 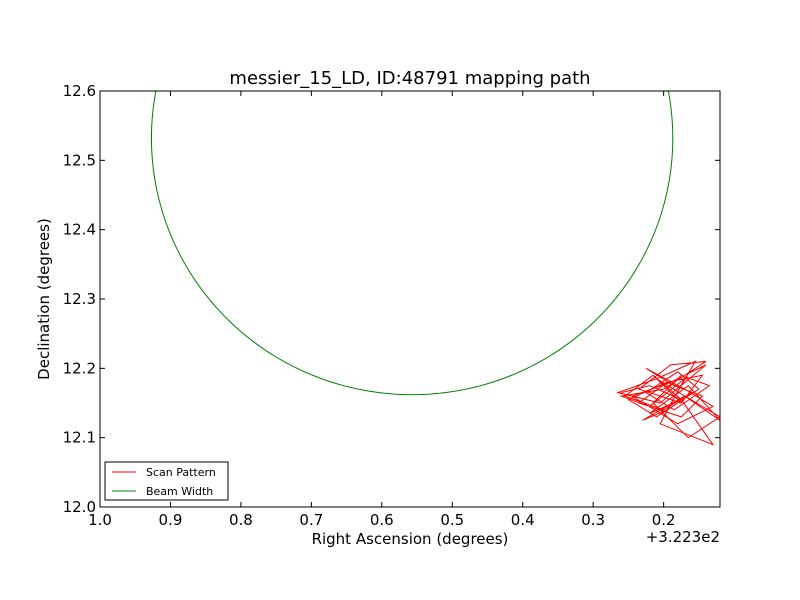 What do you see at coordinates (79, 368) in the screenshot?
I see `y-tick-label: 12.2` at bounding box center [79, 368].